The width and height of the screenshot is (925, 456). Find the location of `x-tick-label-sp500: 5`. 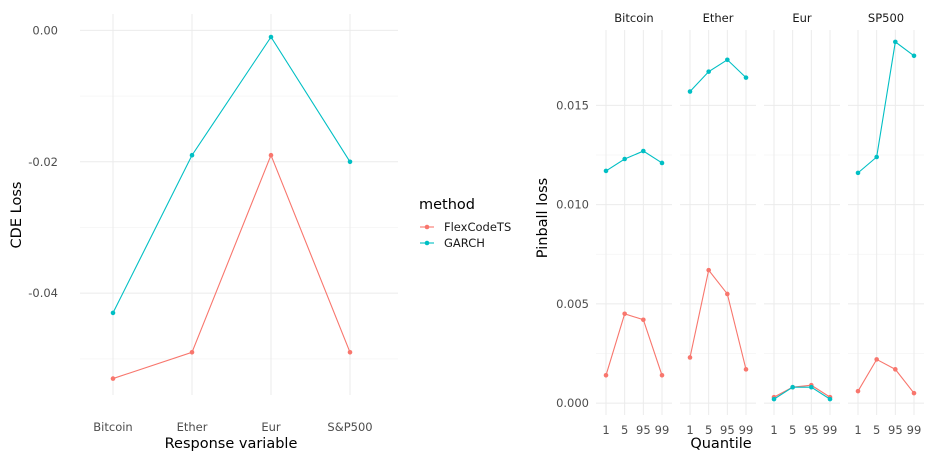

x-tick-label-sp500: 5 is located at coordinates (876, 430).